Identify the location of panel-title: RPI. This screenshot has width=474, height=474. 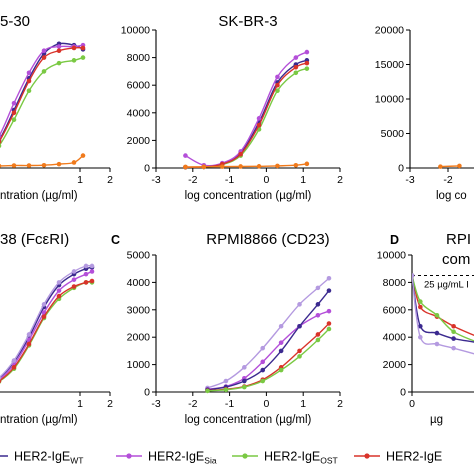
(458, 239).